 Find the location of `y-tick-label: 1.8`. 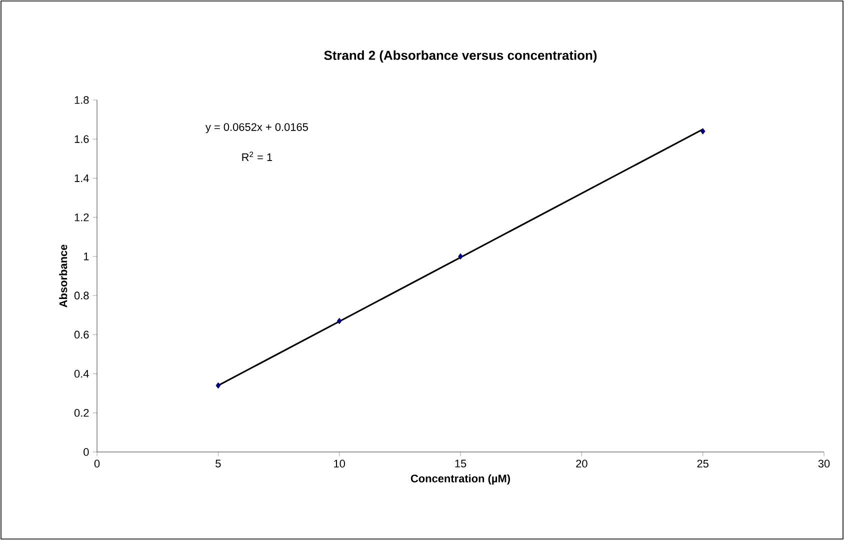

y-tick-label: 1.8 is located at coordinates (81, 100).